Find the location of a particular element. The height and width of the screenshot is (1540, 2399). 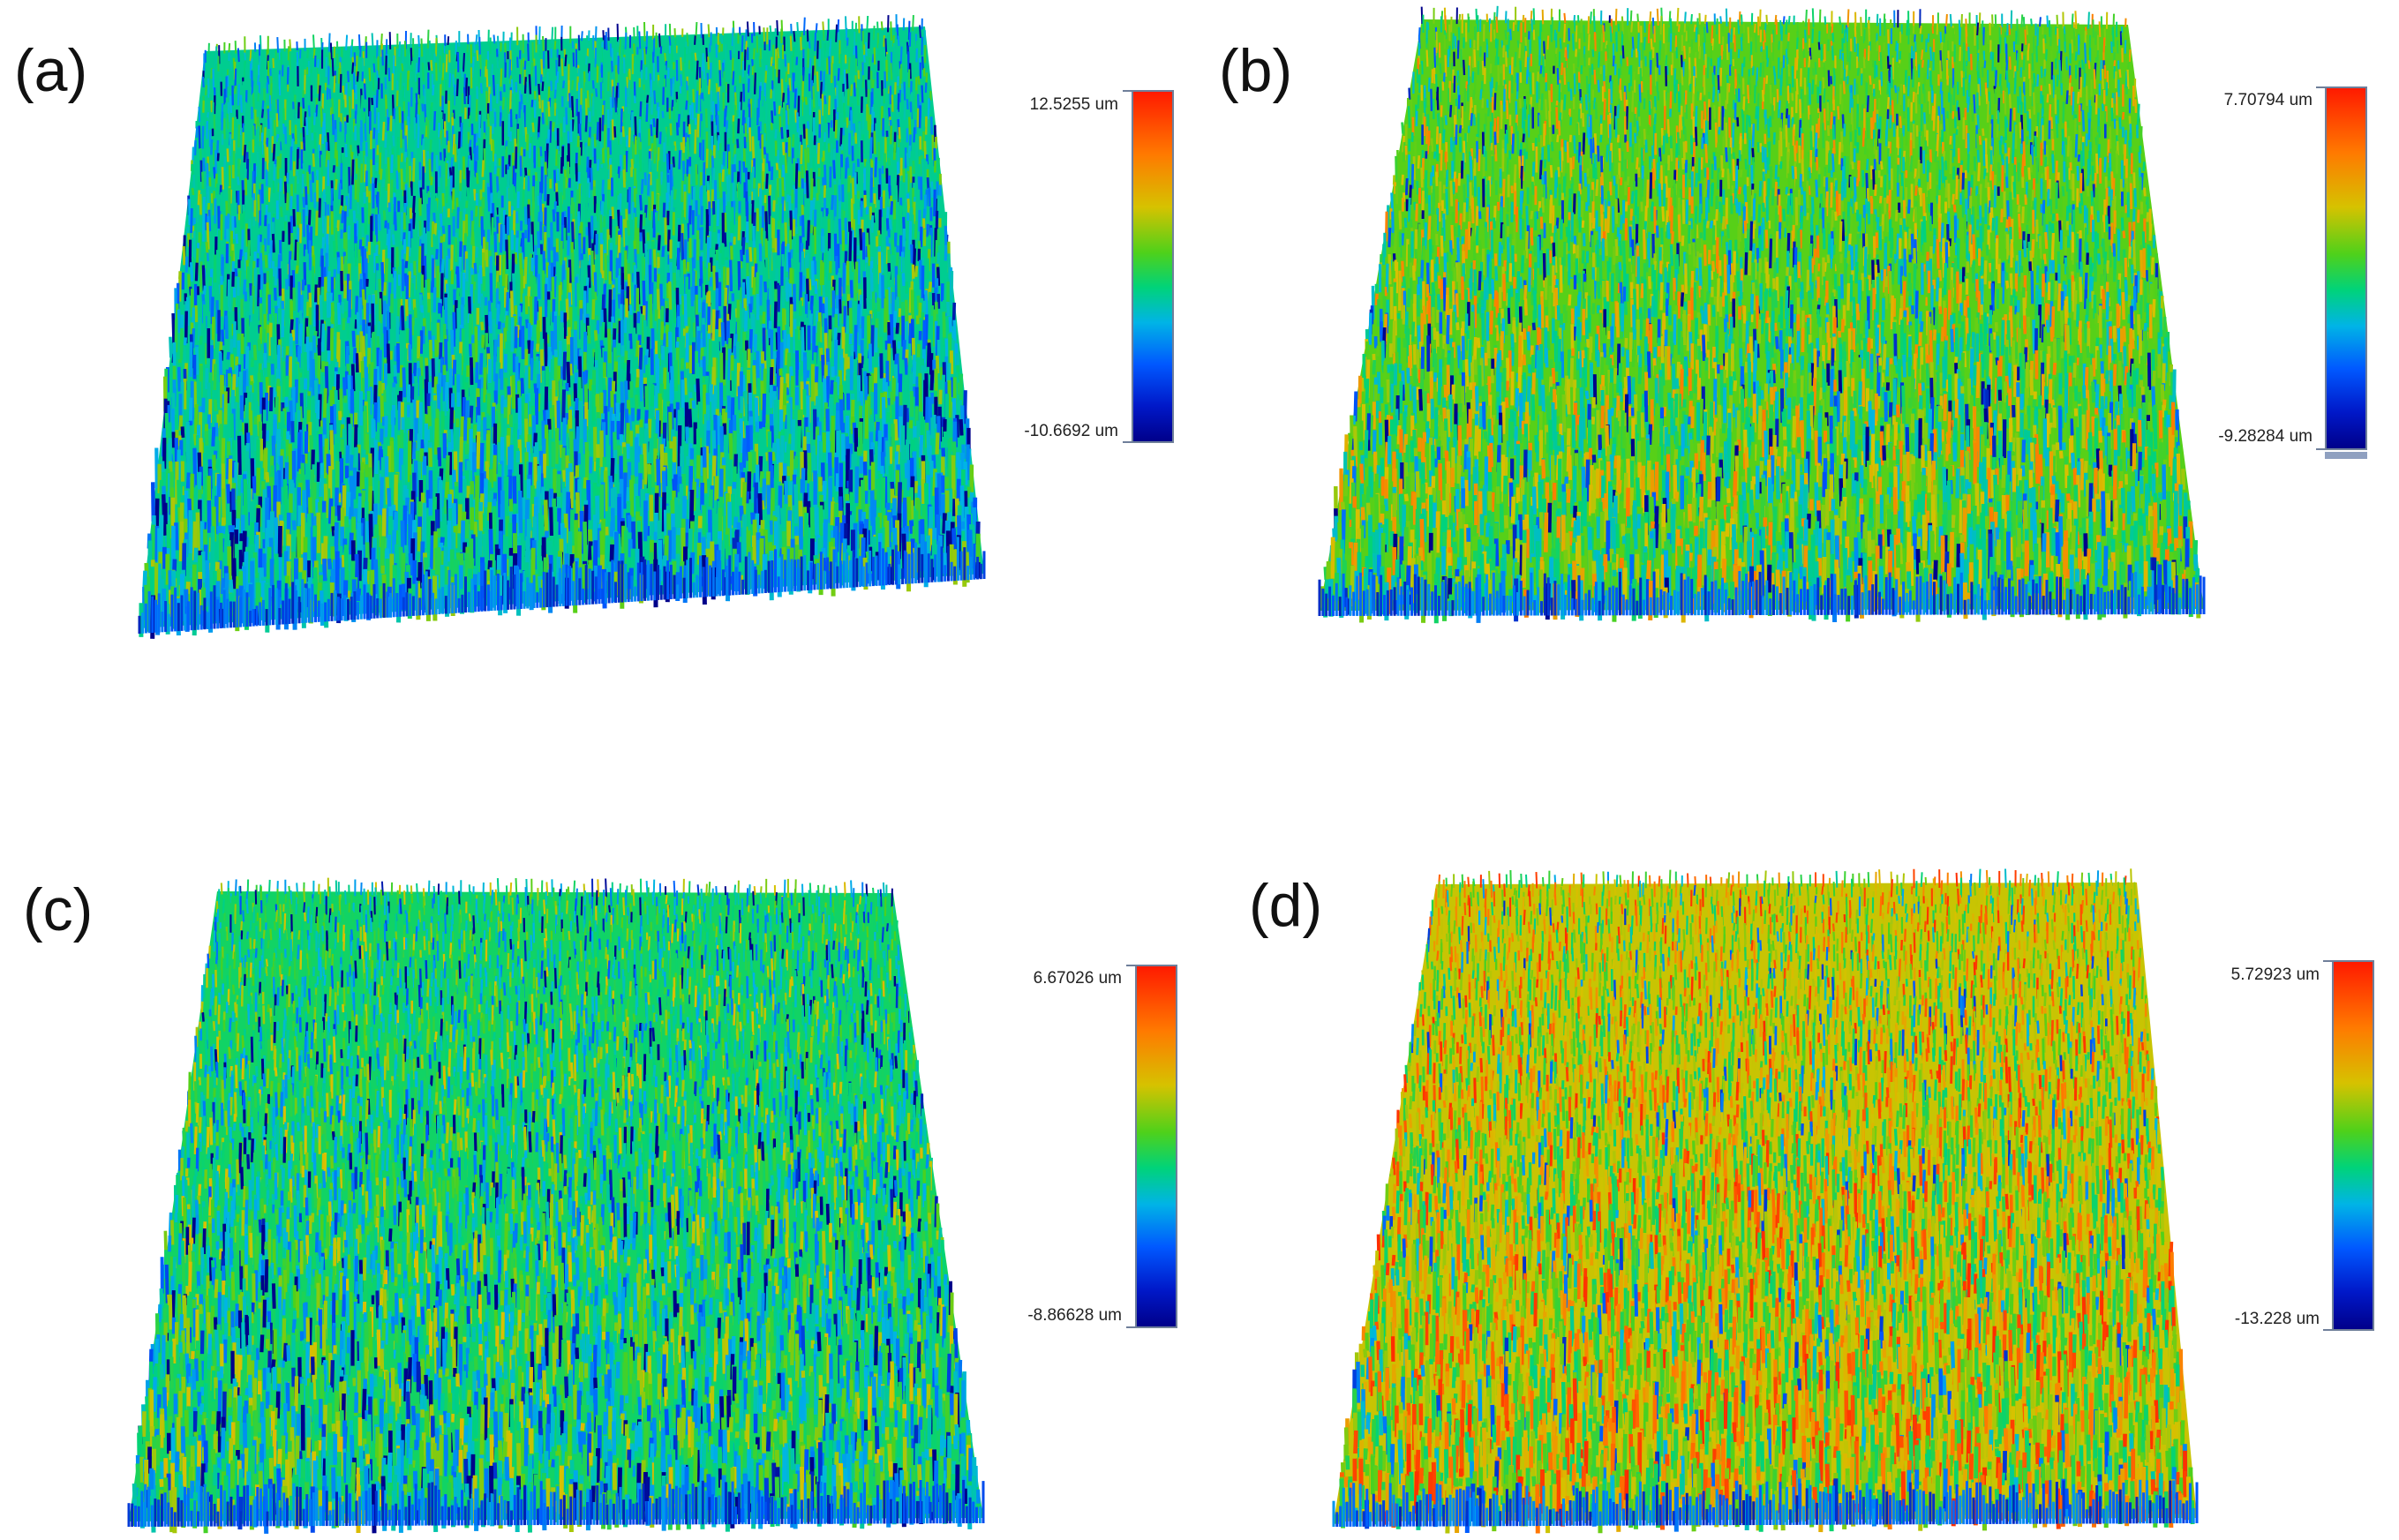

colorbar-max-label: 5.72923 um is located at coordinates (2275, 975).